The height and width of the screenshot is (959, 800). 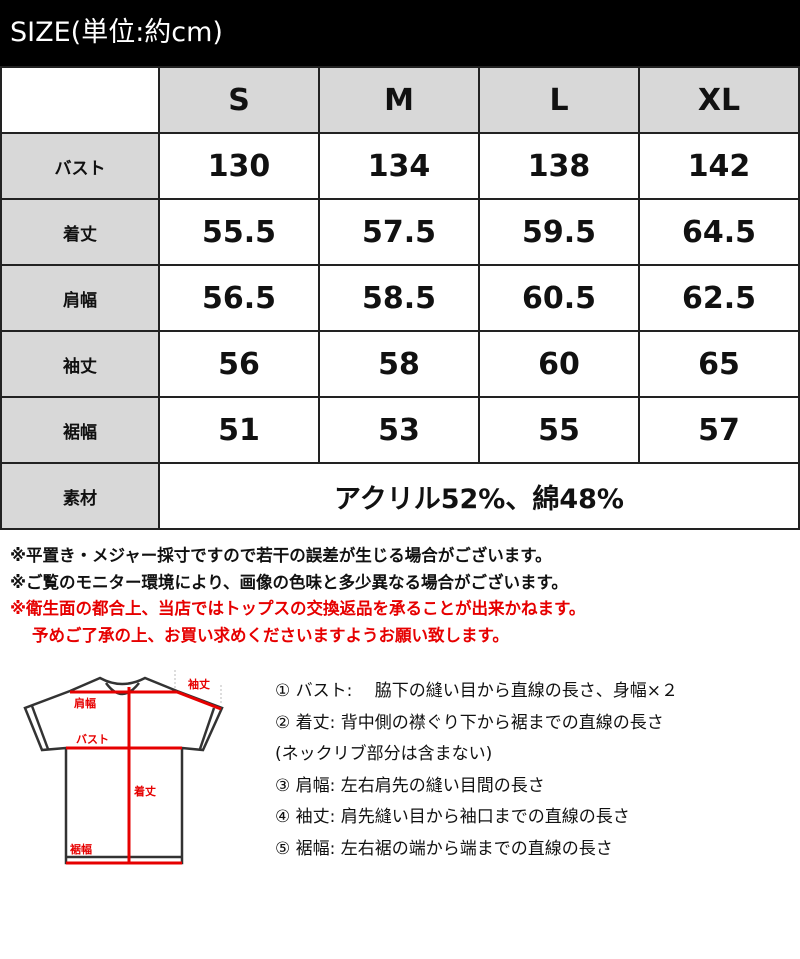 What do you see at coordinates (400, 33) in the screenshot?
I see `chart-title: SIZE(単位:約cm)` at bounding box center [400, 33].